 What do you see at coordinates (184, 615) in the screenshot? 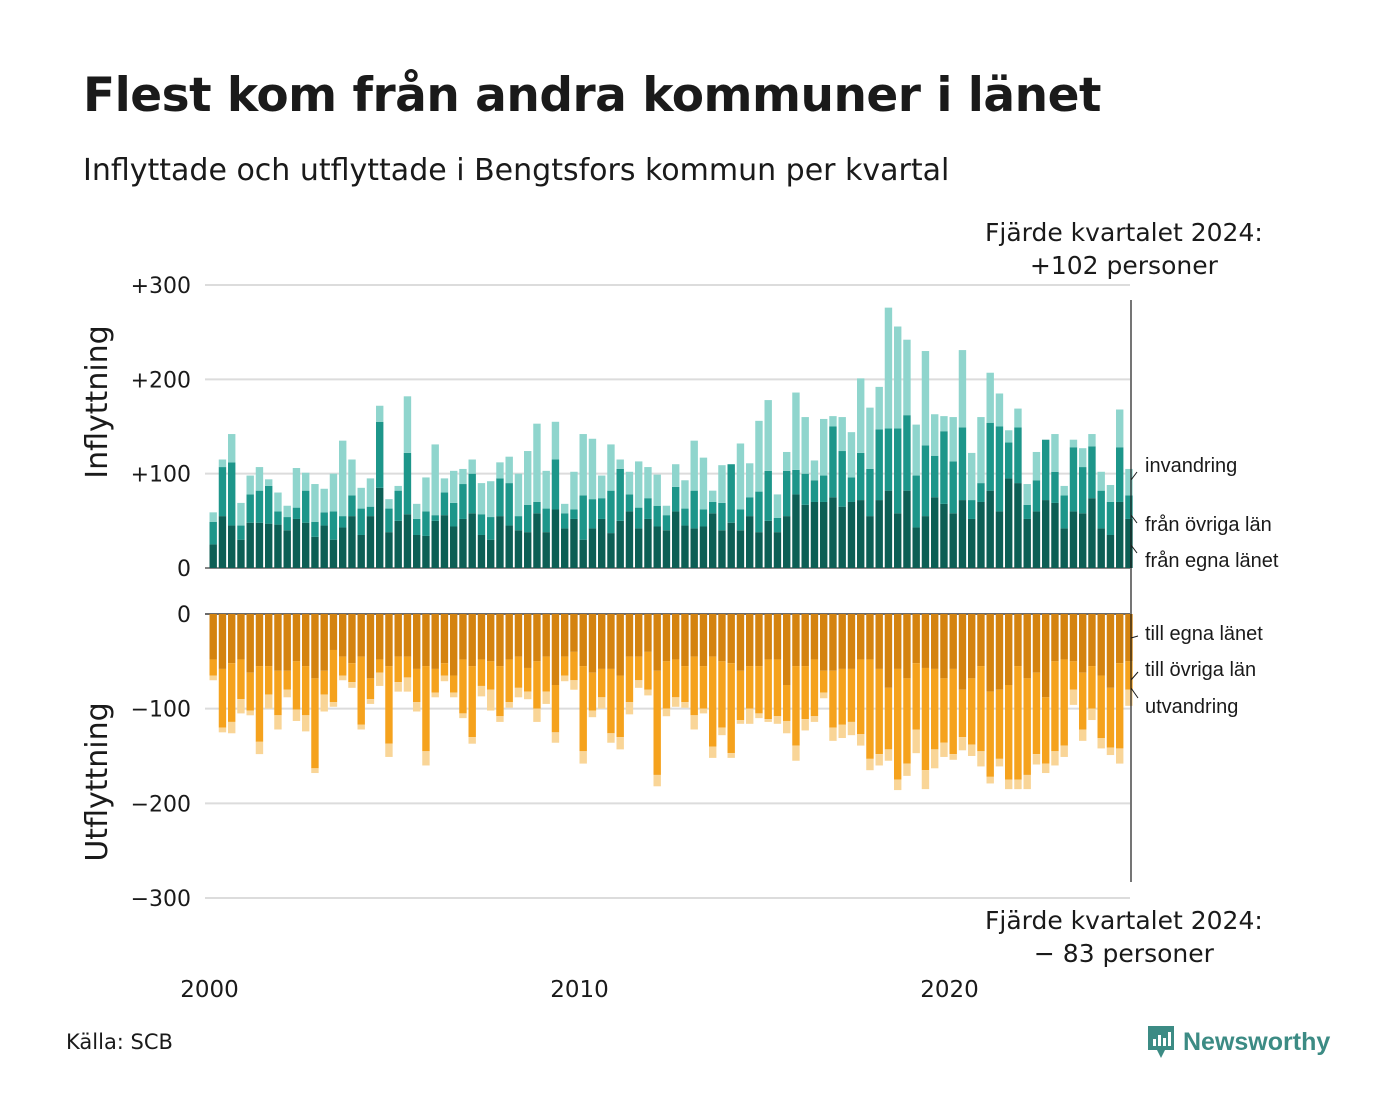
I see `outflow-y-tick-label: 0` at bounding box center [184, 615].